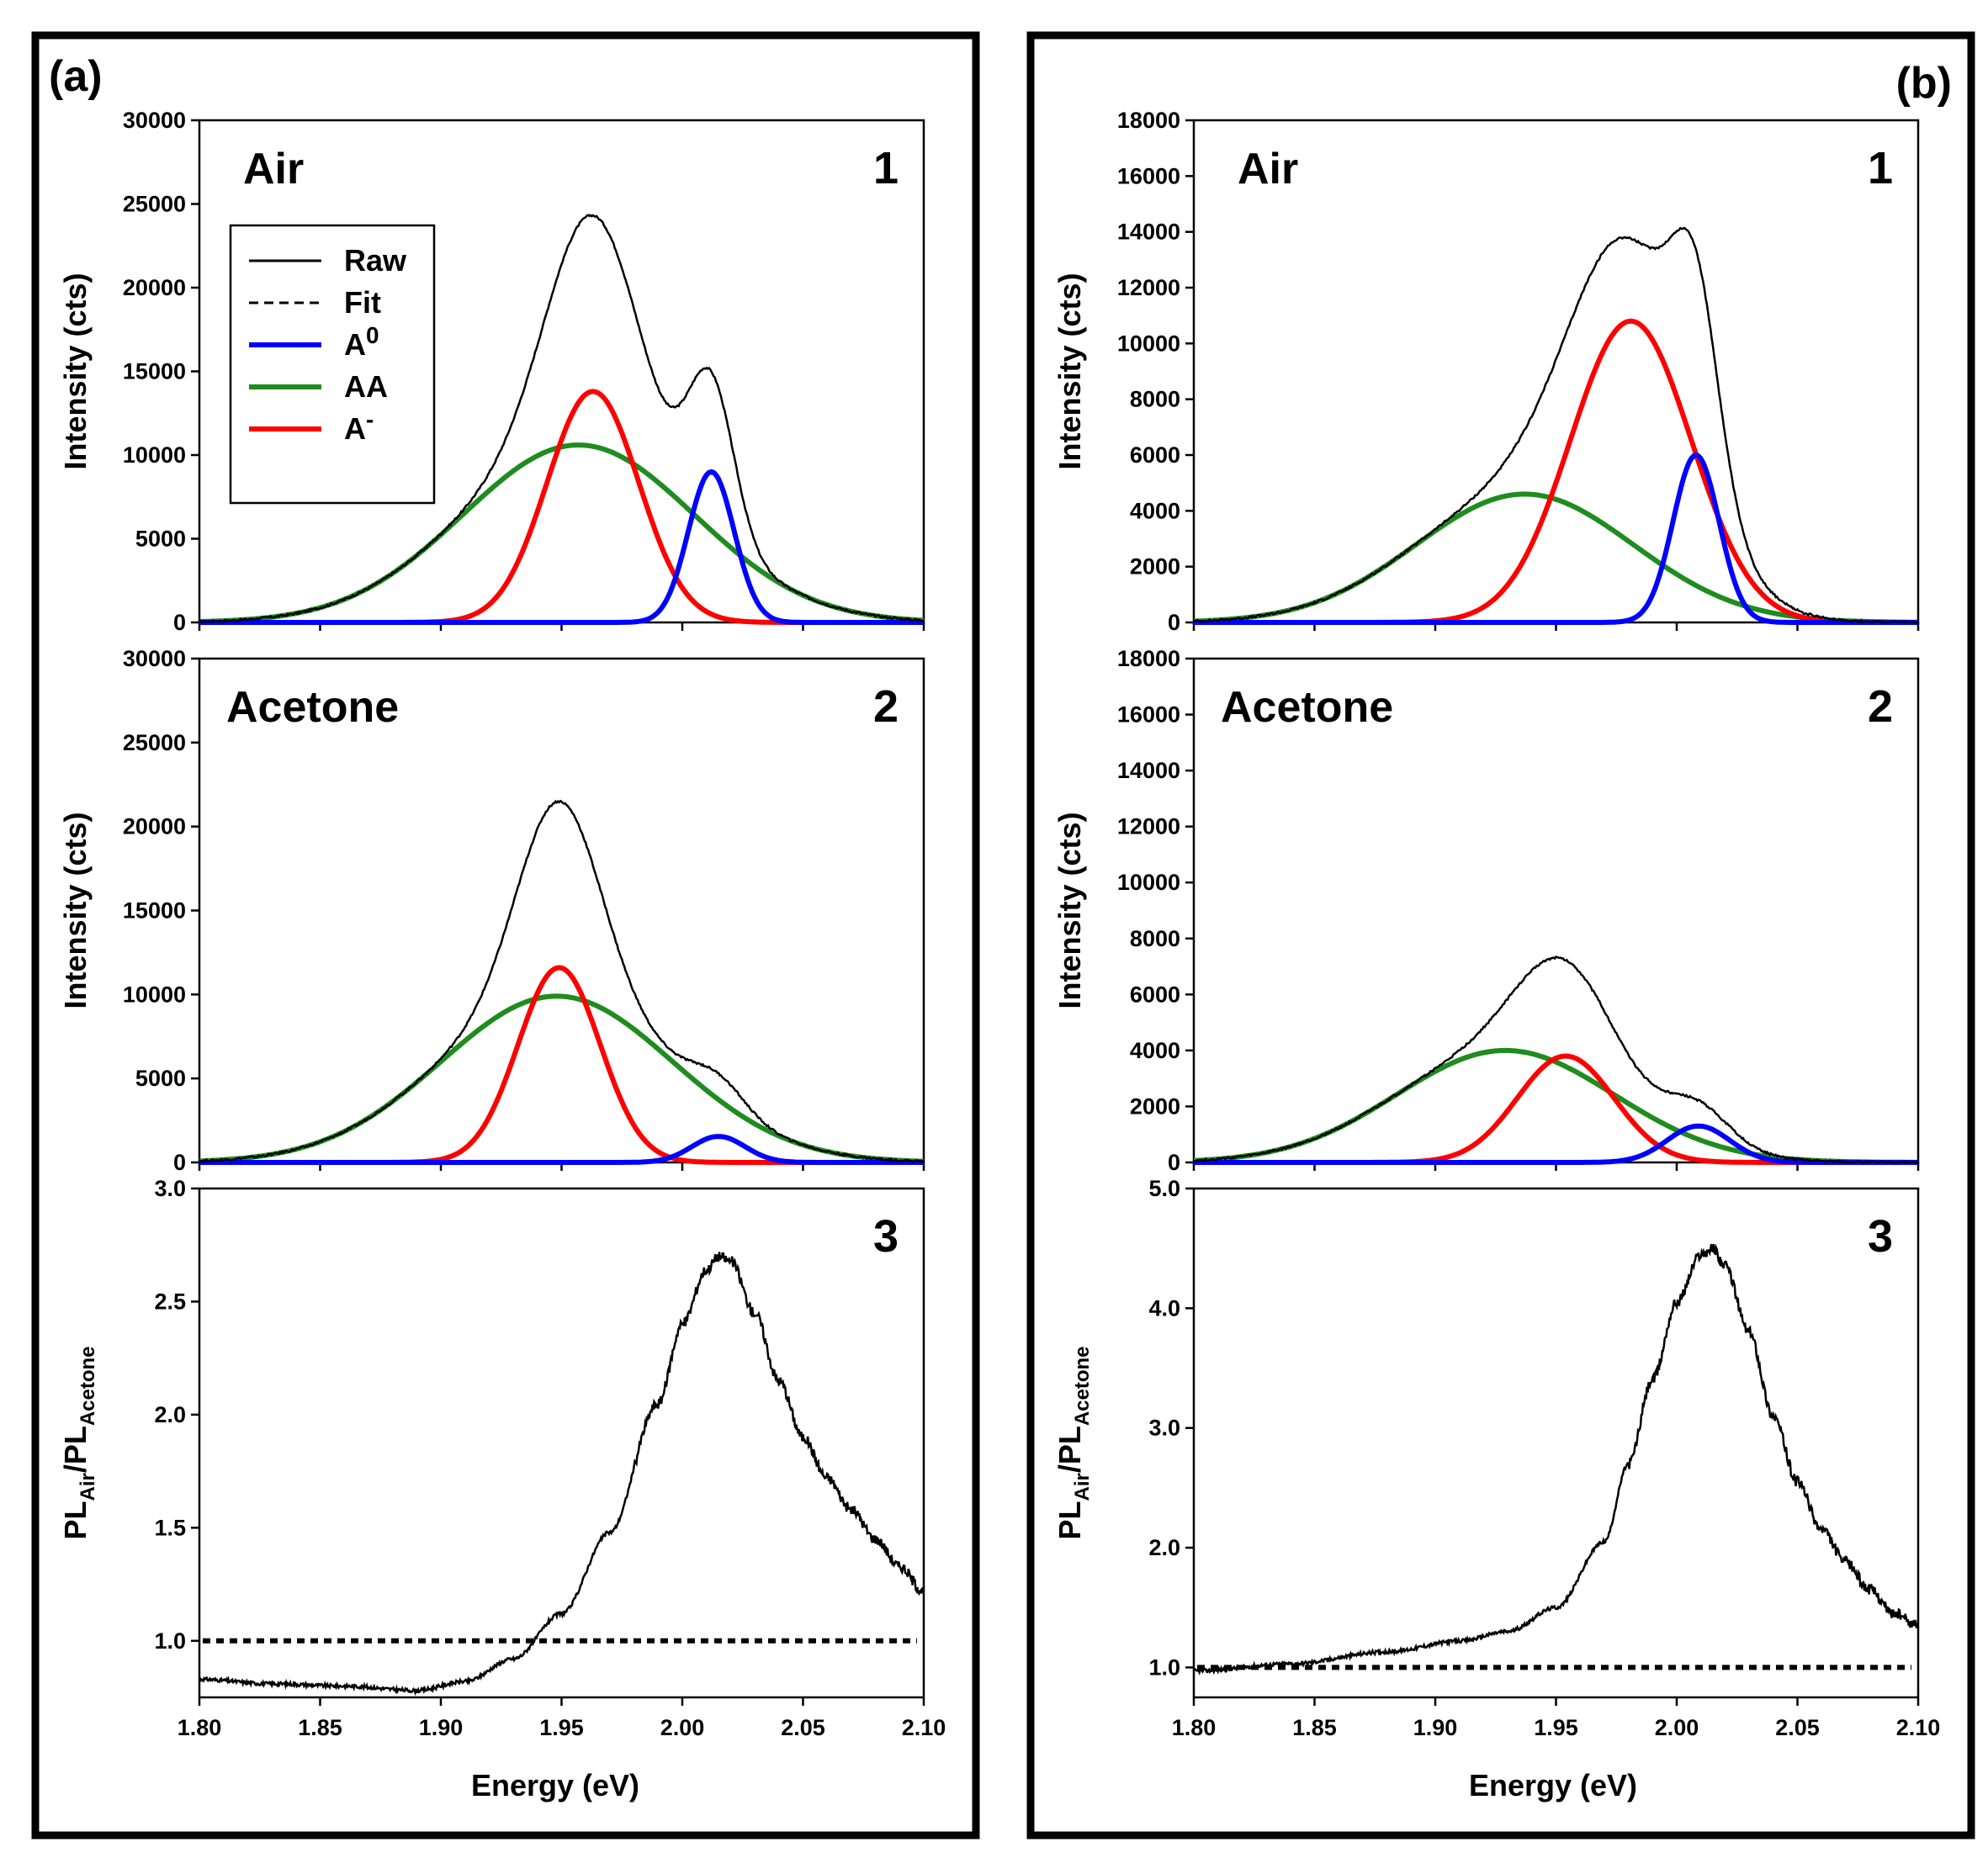  I want to click on y-tick-label: 4000, so click(1155, 1050).